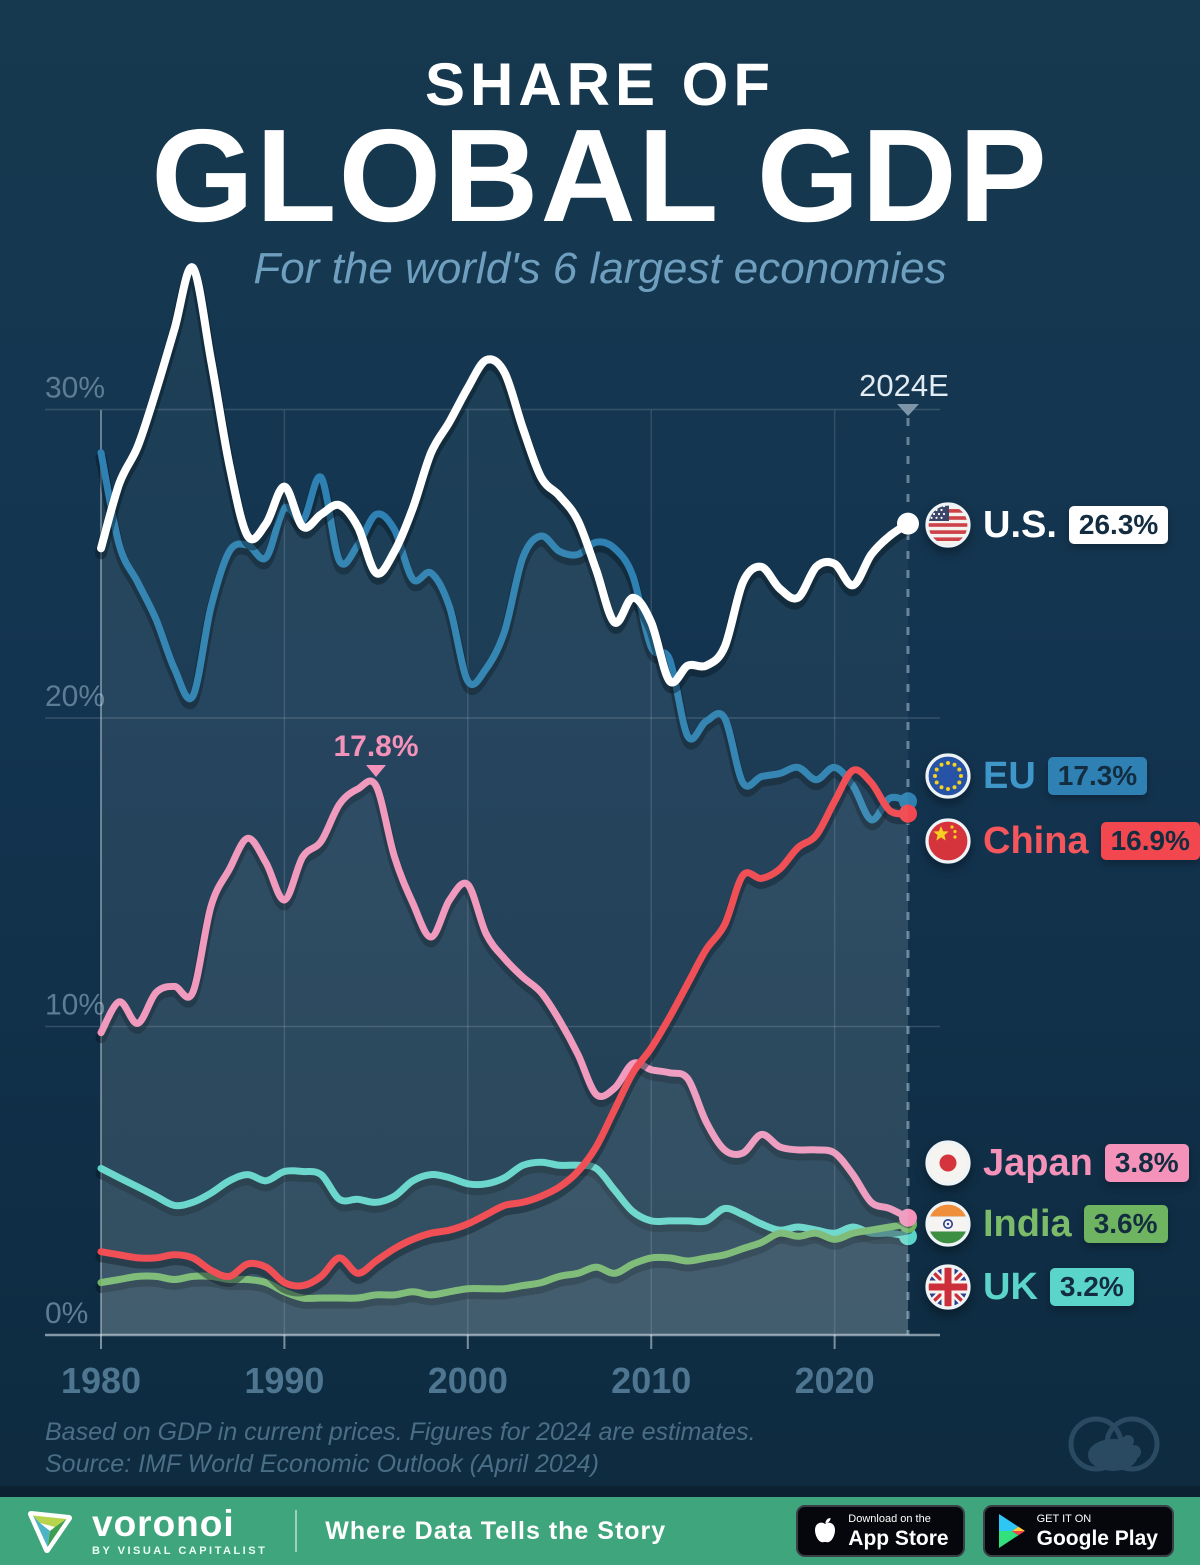 The image size is (1200, 1565). What do you see at coordinates (1010, 1287) in the screenshot?
I see `legend-label-uk: UK` at bounding box center [1010, 1287].